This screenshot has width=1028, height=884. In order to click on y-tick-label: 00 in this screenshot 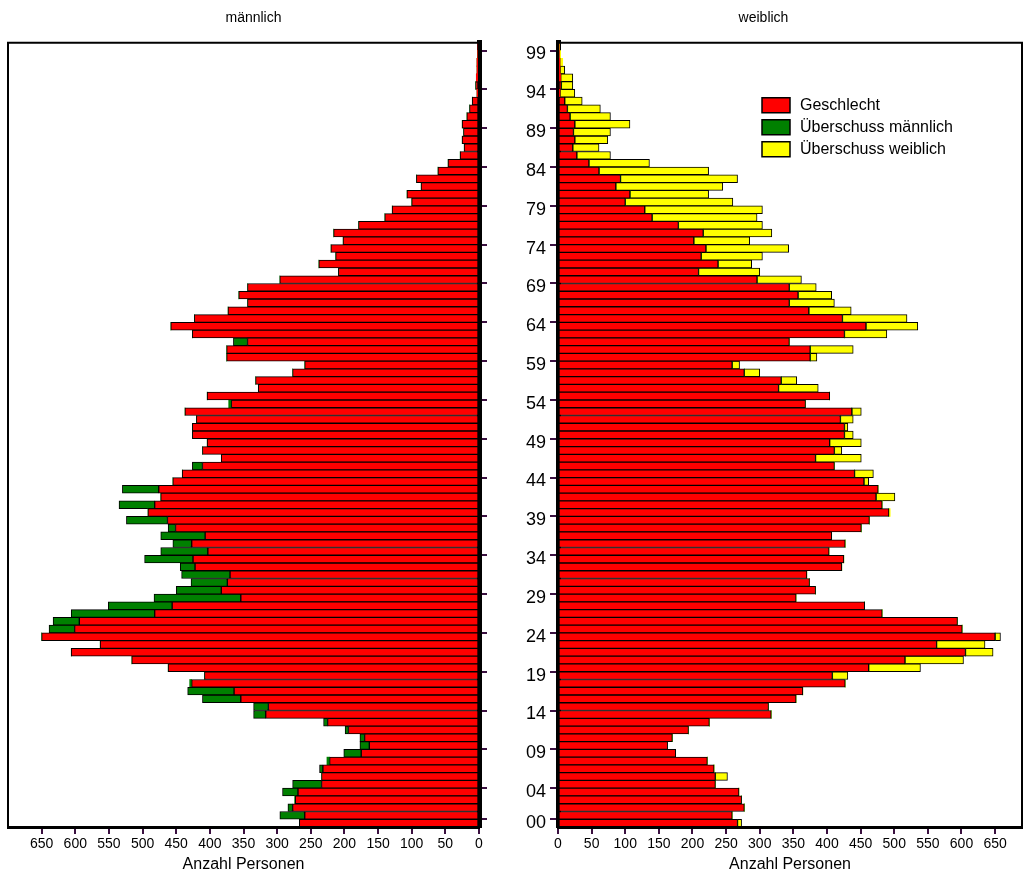, I will do `click(535, 822)`.